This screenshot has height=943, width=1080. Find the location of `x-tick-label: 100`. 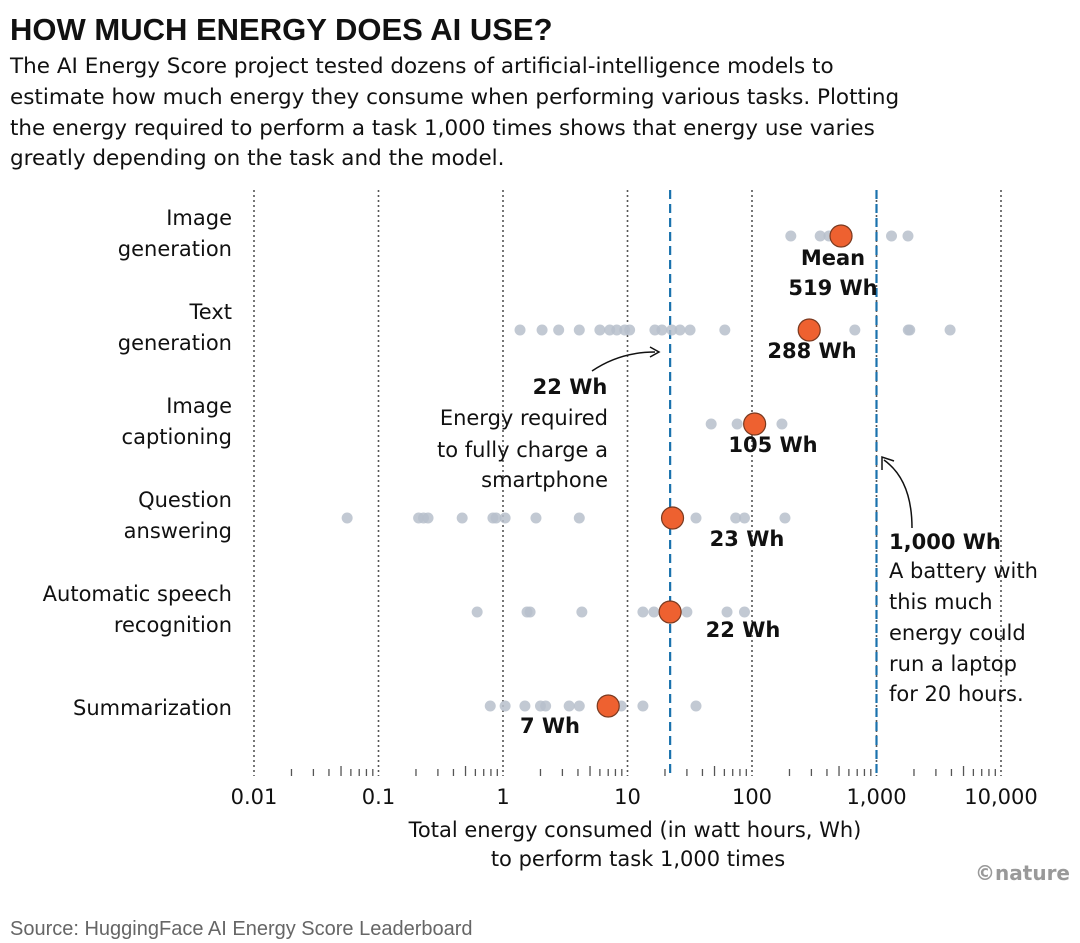

x-tick-label: 100 is located at coordinates (752, 797).